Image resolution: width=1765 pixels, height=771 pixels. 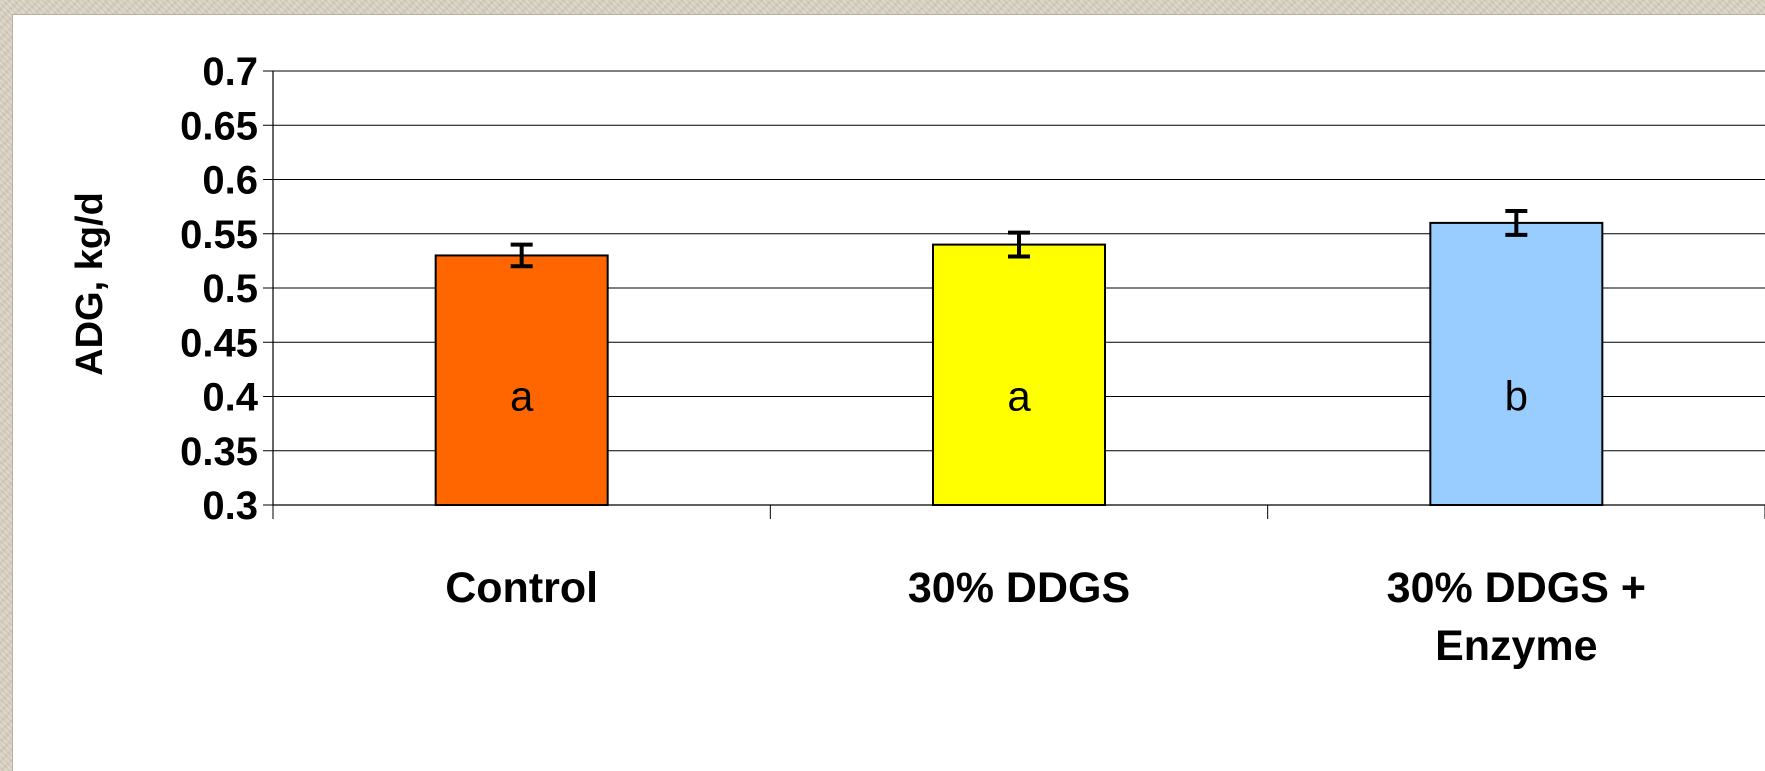 What do you see at coordinates (1516, 646) in the screenshot?
I see `x-category-label: Enzyme` at bounding box center [1516, 646].